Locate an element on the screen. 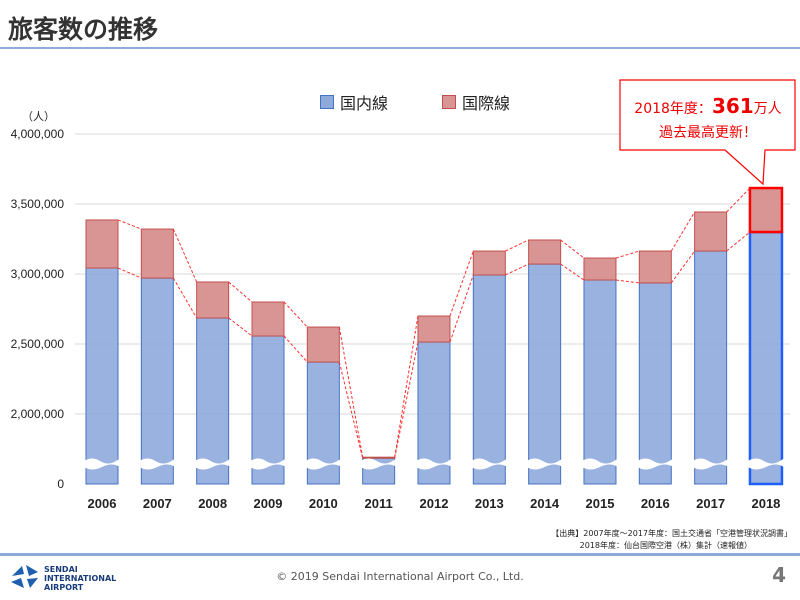 Image resolution: width=800 pixels, height=600 pixels. legend-label: 国際線 is located at coordinates (486, 103).